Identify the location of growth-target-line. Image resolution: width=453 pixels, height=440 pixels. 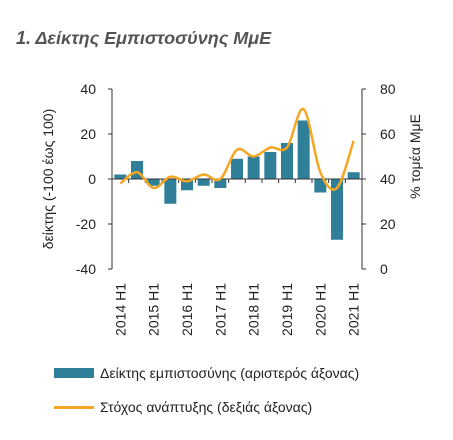
(237, 149).